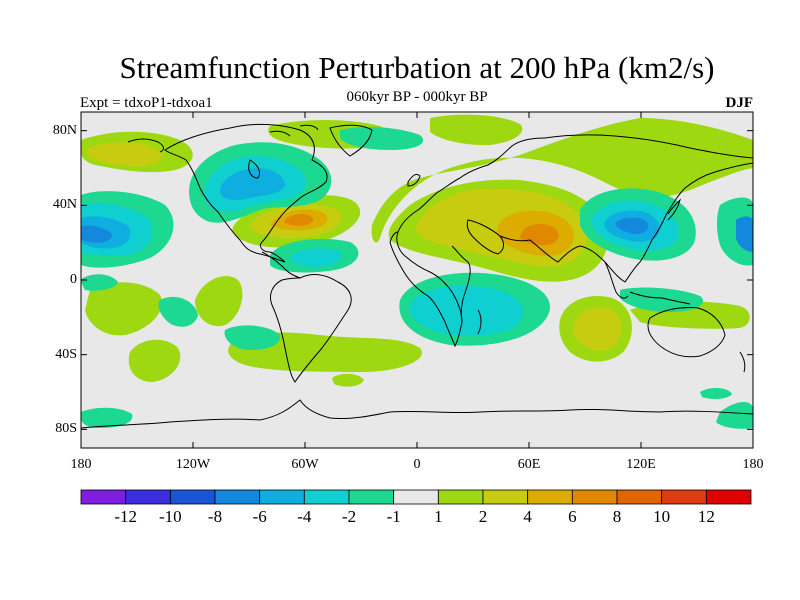 The image size is (800, 600). I want to click on colorbar-label: -2, so click(349, 516).